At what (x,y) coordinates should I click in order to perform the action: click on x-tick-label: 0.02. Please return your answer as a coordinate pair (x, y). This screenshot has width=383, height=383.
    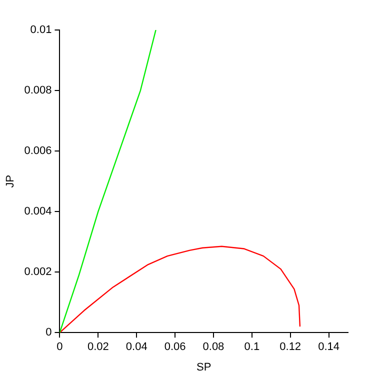
    Looking at the image, I should click on (98, 347).